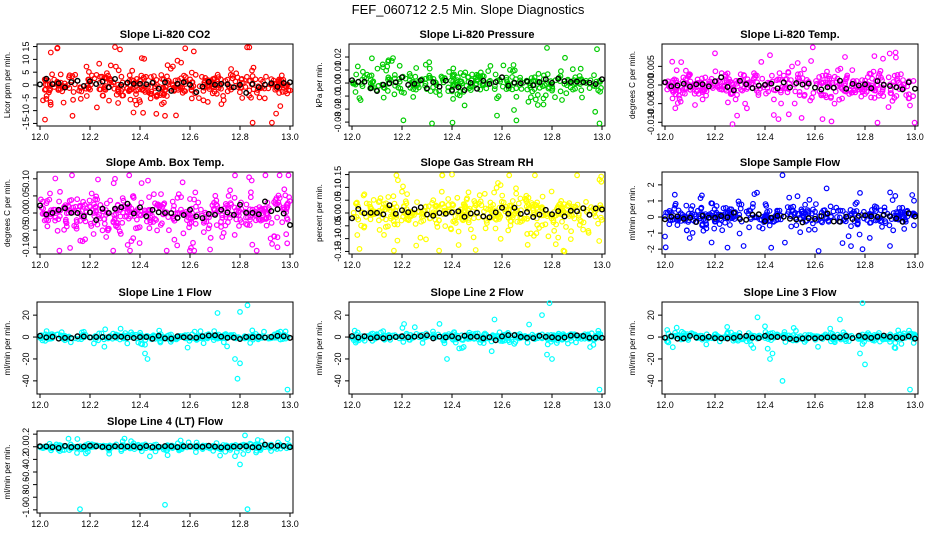  I want to click on panel-title: Slope Li-820 CO2, so click(165, 35).